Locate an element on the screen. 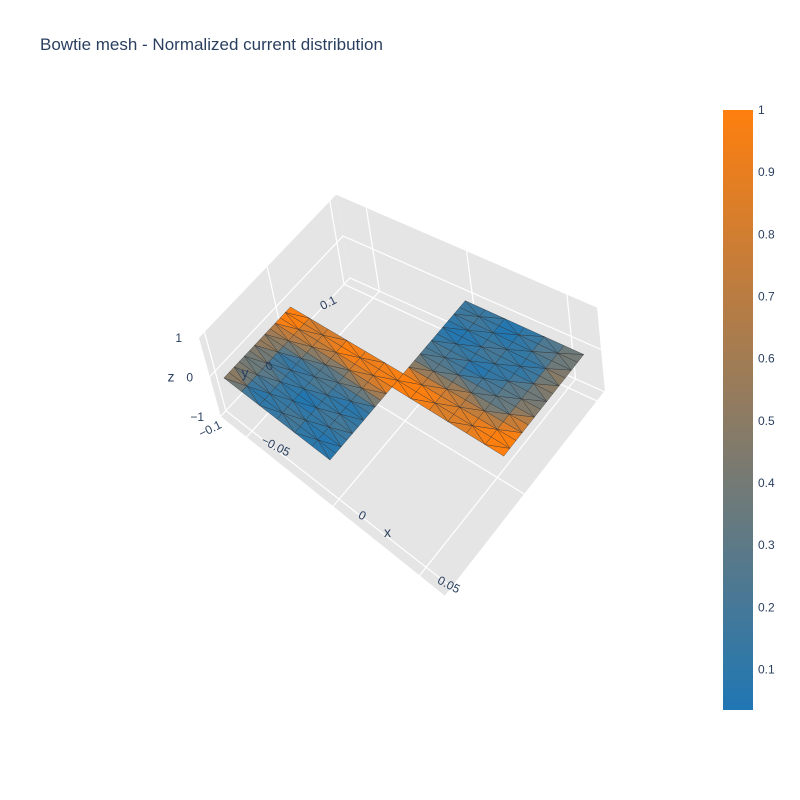  mesh-surface is located at coordinates (404, 380).